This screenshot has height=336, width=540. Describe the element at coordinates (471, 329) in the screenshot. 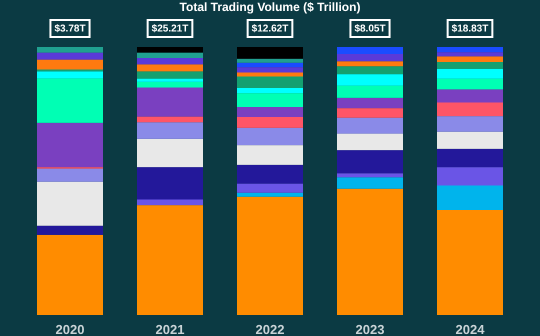

I see `x-tick-label: 2024` at that location.